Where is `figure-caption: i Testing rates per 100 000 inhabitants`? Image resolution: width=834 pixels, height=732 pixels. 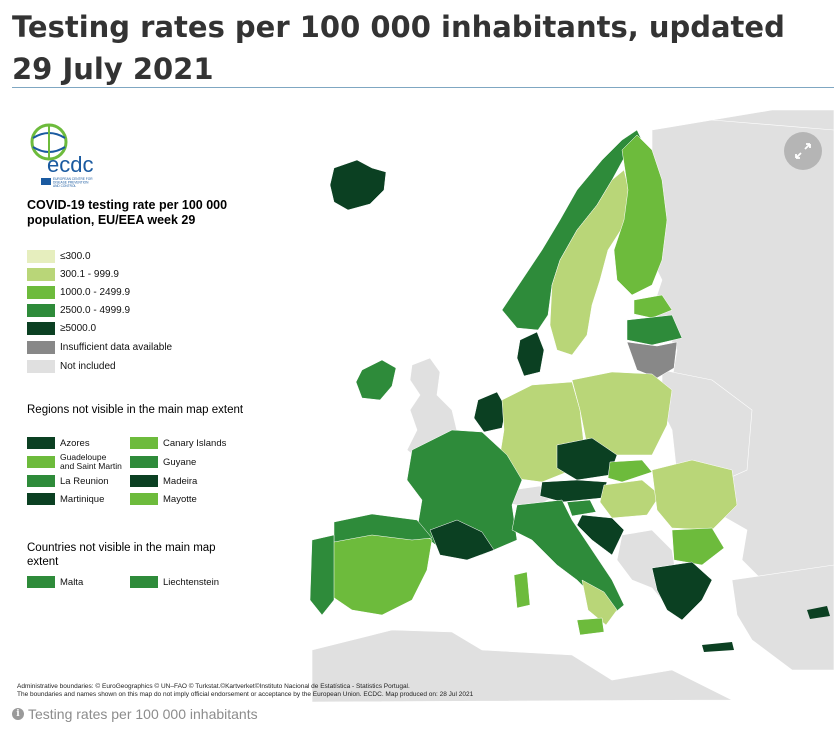 figure-caption: i Testing rates per 100 000 inhabitants is located at coordinates (135, 714).